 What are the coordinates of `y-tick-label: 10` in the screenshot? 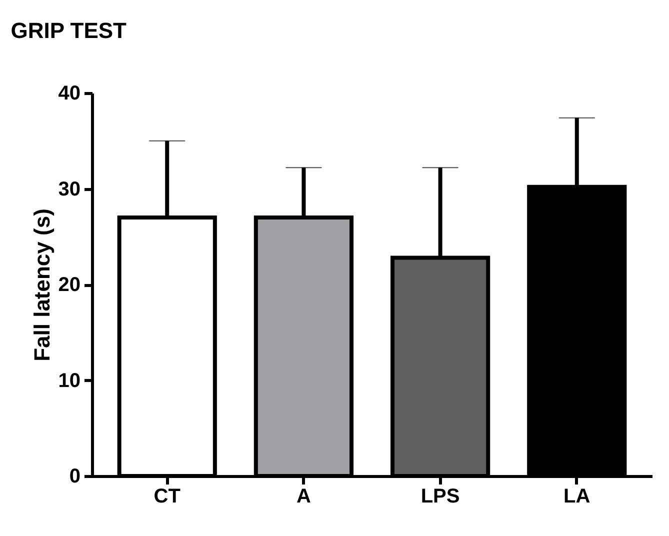 It's located at (69, 381).